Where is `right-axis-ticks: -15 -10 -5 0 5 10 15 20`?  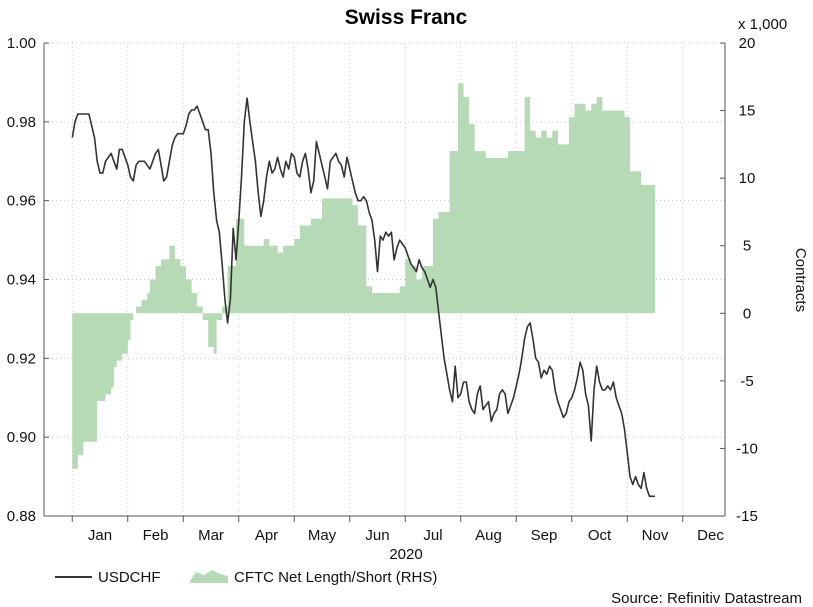
right-axis-ticks: -15 -10 -5 0 5 10 15 20 is located at coordinates (739, 280).